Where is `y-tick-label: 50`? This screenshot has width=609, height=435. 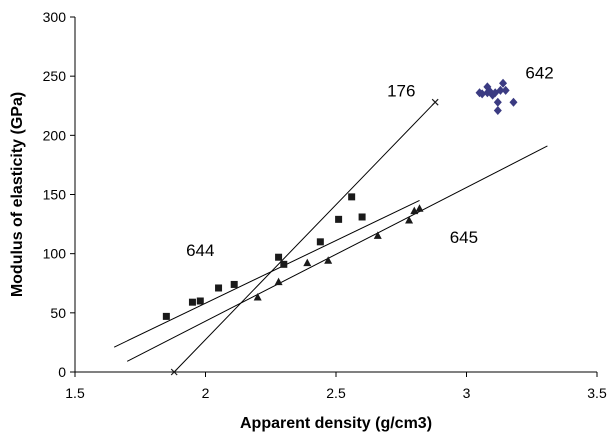
y-tick-label: 50 is located at coordinates (58, 313).